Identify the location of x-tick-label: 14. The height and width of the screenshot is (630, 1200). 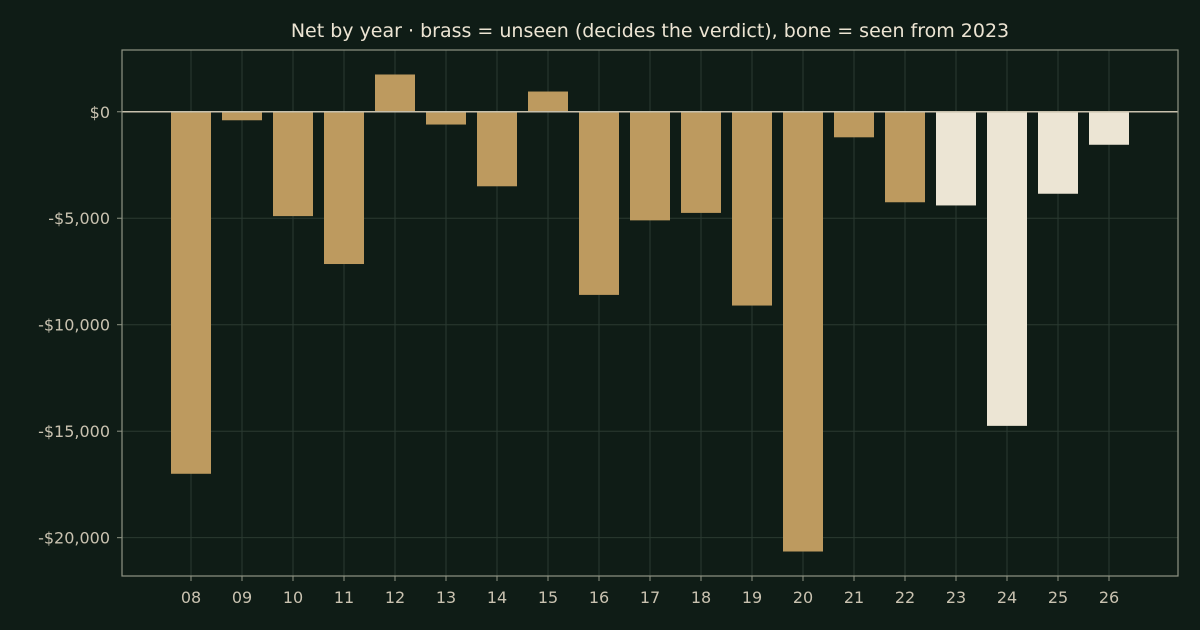
(497, 597).